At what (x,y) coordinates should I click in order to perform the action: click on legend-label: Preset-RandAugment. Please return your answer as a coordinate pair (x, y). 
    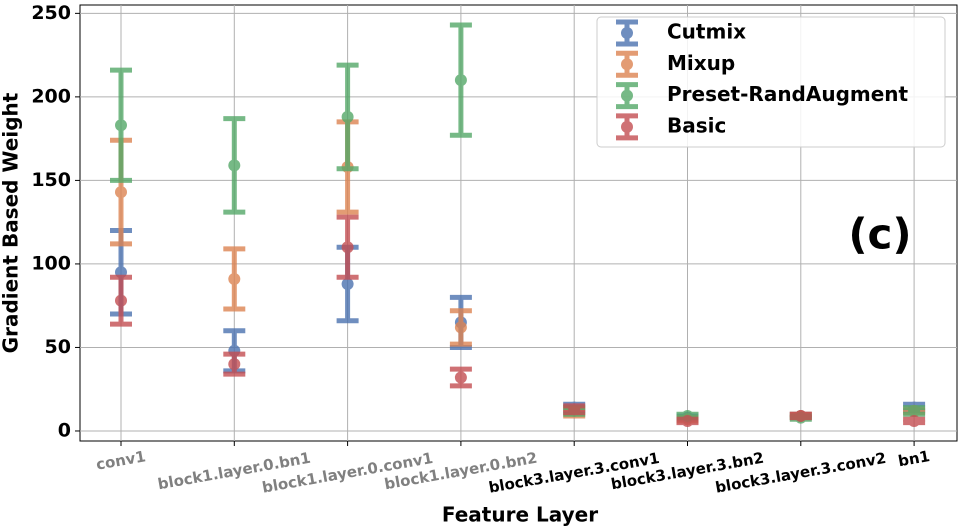
    Looking at the image, I should click on (788, 94).